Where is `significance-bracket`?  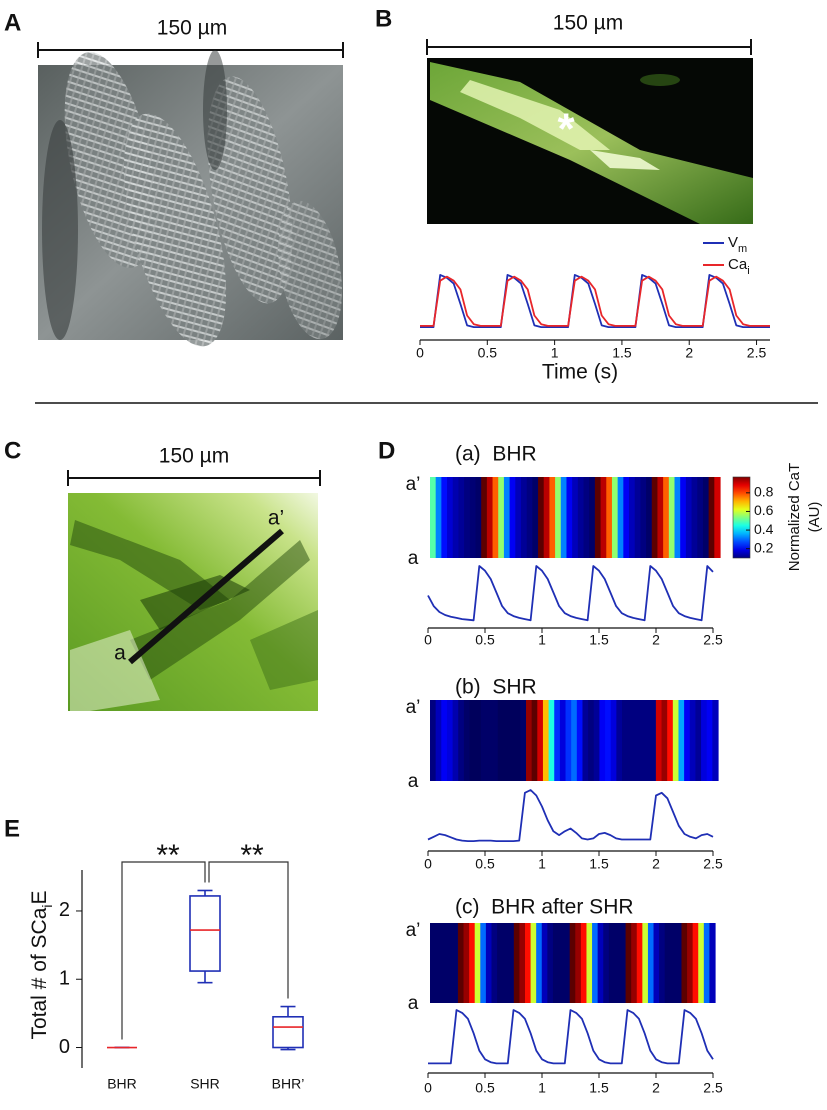
significance-bracket is located at coordinates (248, 930).